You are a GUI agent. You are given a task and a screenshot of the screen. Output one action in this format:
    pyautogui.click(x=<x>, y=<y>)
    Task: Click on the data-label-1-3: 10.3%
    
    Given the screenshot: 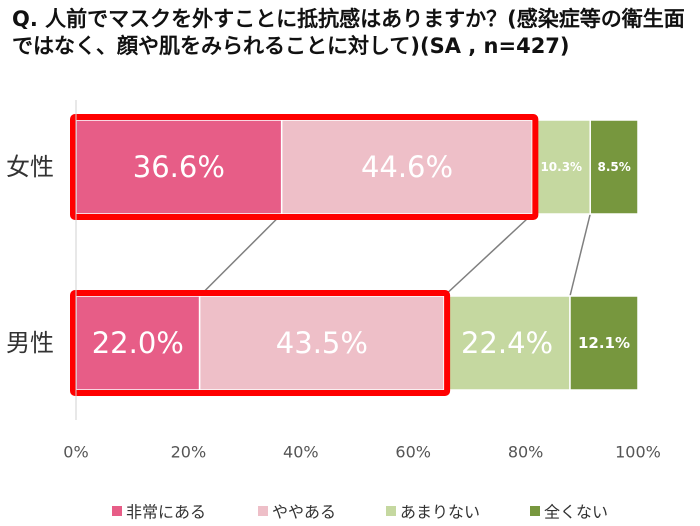 What is the action you would take?
    pyautogui.click(x=561, y=167)
    